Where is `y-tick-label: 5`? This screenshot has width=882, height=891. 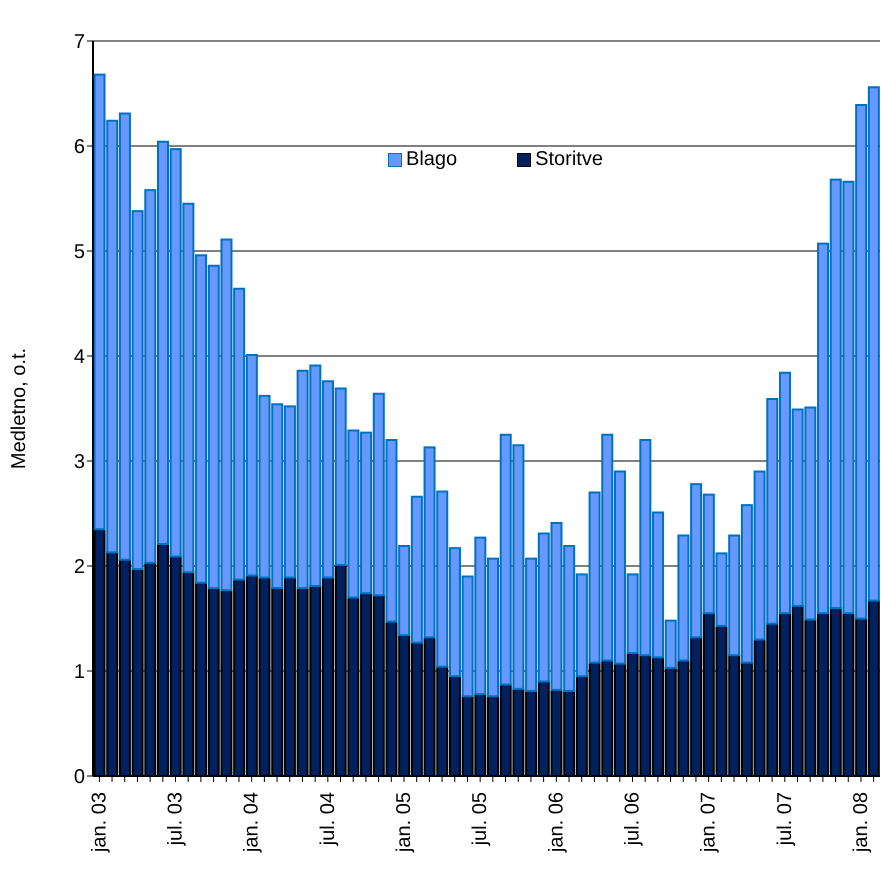
y-tick-label: 5 is located at coordinates (79, 252).